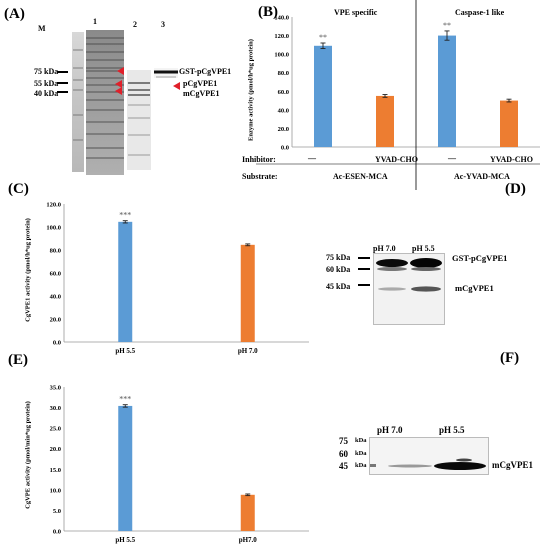 The width and height of the screenshot is (542, 550). What do you see at coordinates (480, 12) in the screenshot?
I see `section-caspase-1-like: Caspase-1 like` at bounding box center [480, 12].